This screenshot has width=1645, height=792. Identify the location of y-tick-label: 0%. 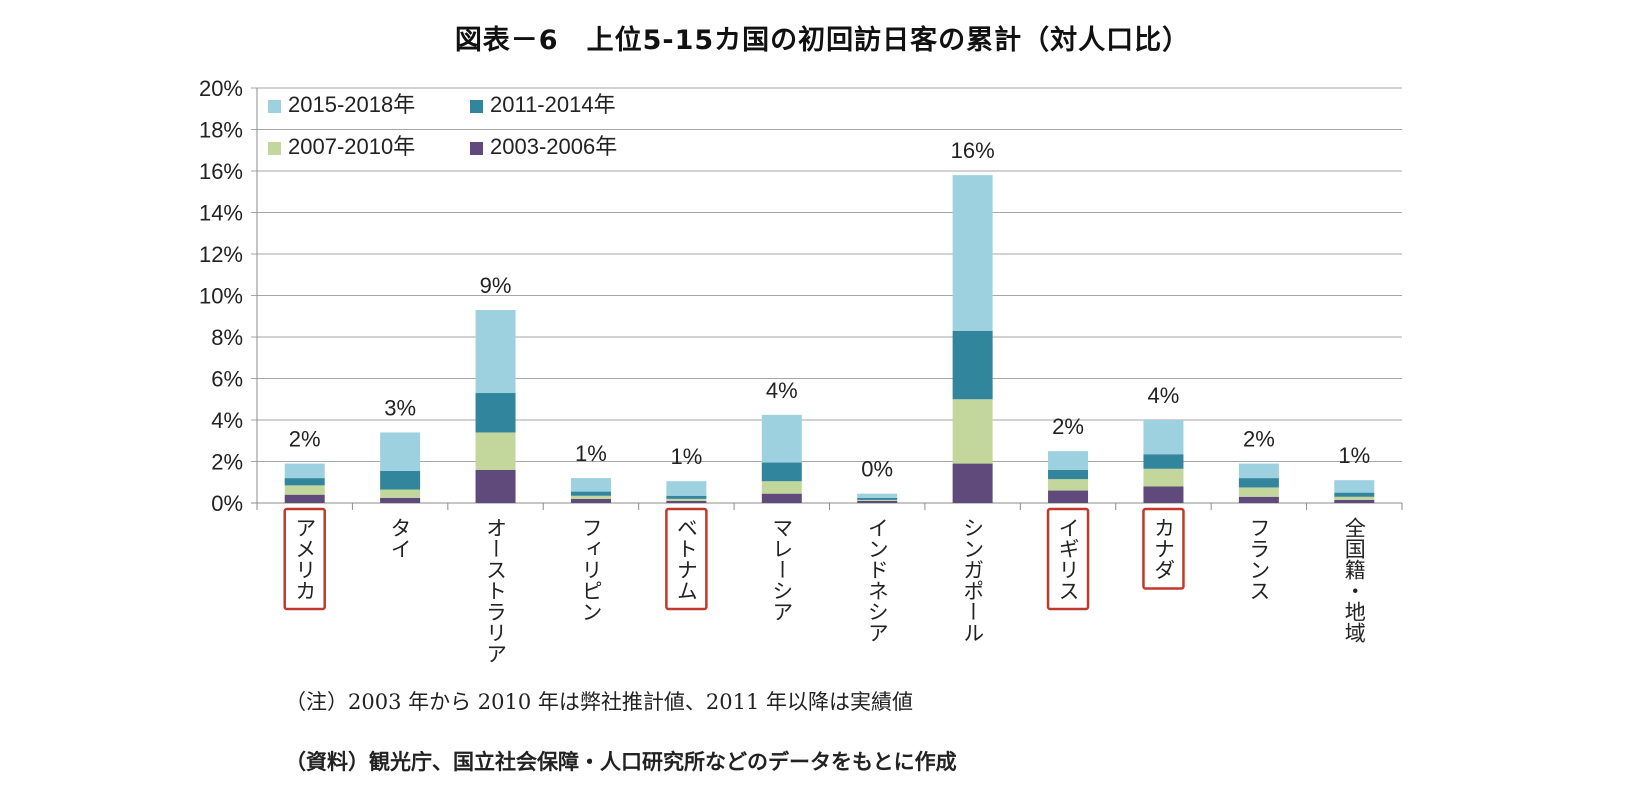
(227, 503).